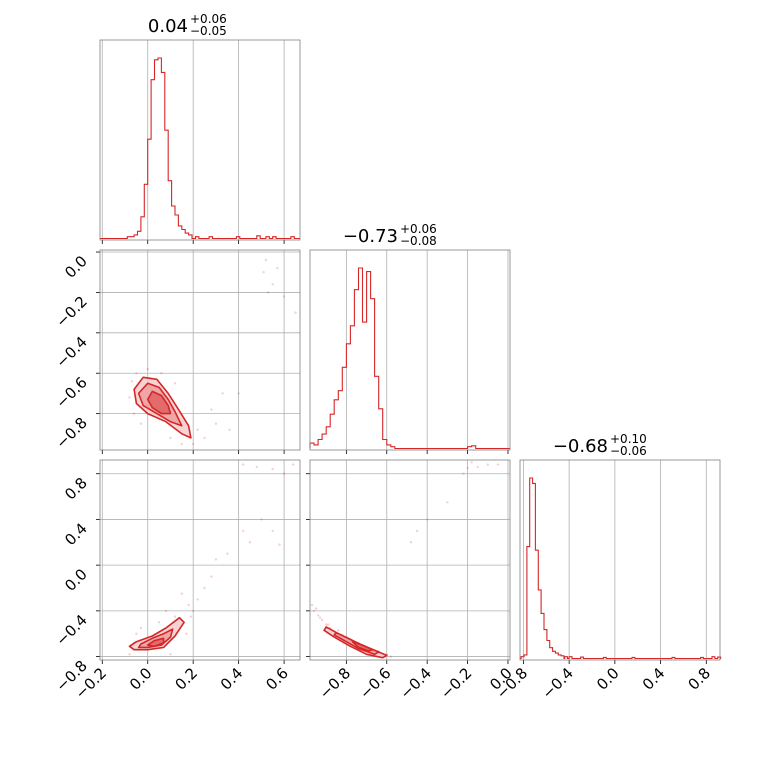 This screenshot has height=764, width=760. I want to click on xticklabel-p1-1: −0.6, so click(375, 683).